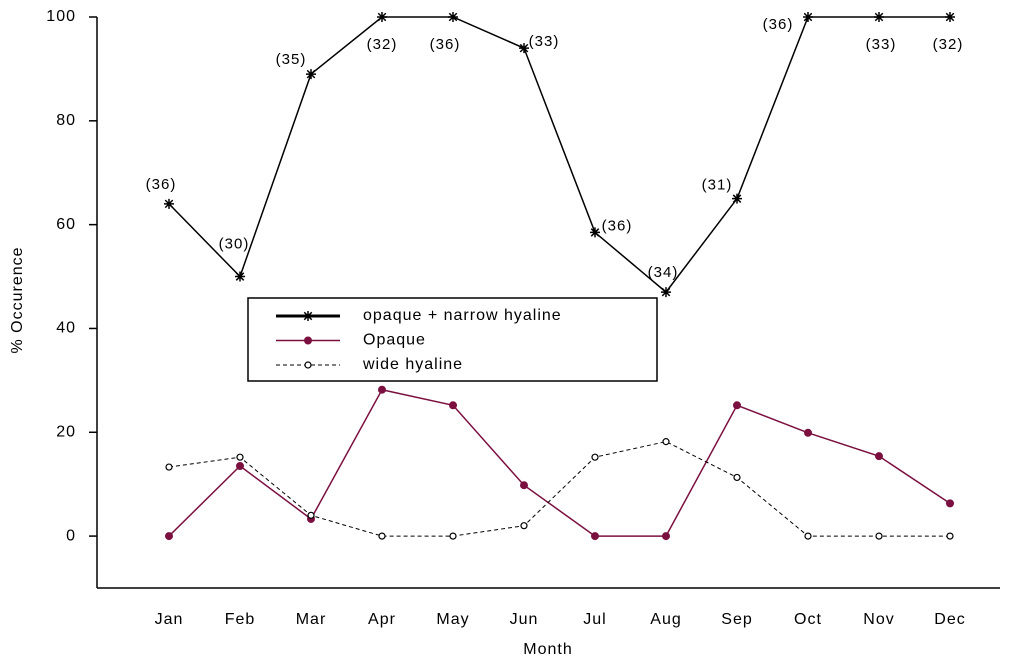 The height and width of the screenshot is (662, 1016). Describe the element at coordinates (66, 120) in the screenshot. I see `y-tick-label: 80` at that location.